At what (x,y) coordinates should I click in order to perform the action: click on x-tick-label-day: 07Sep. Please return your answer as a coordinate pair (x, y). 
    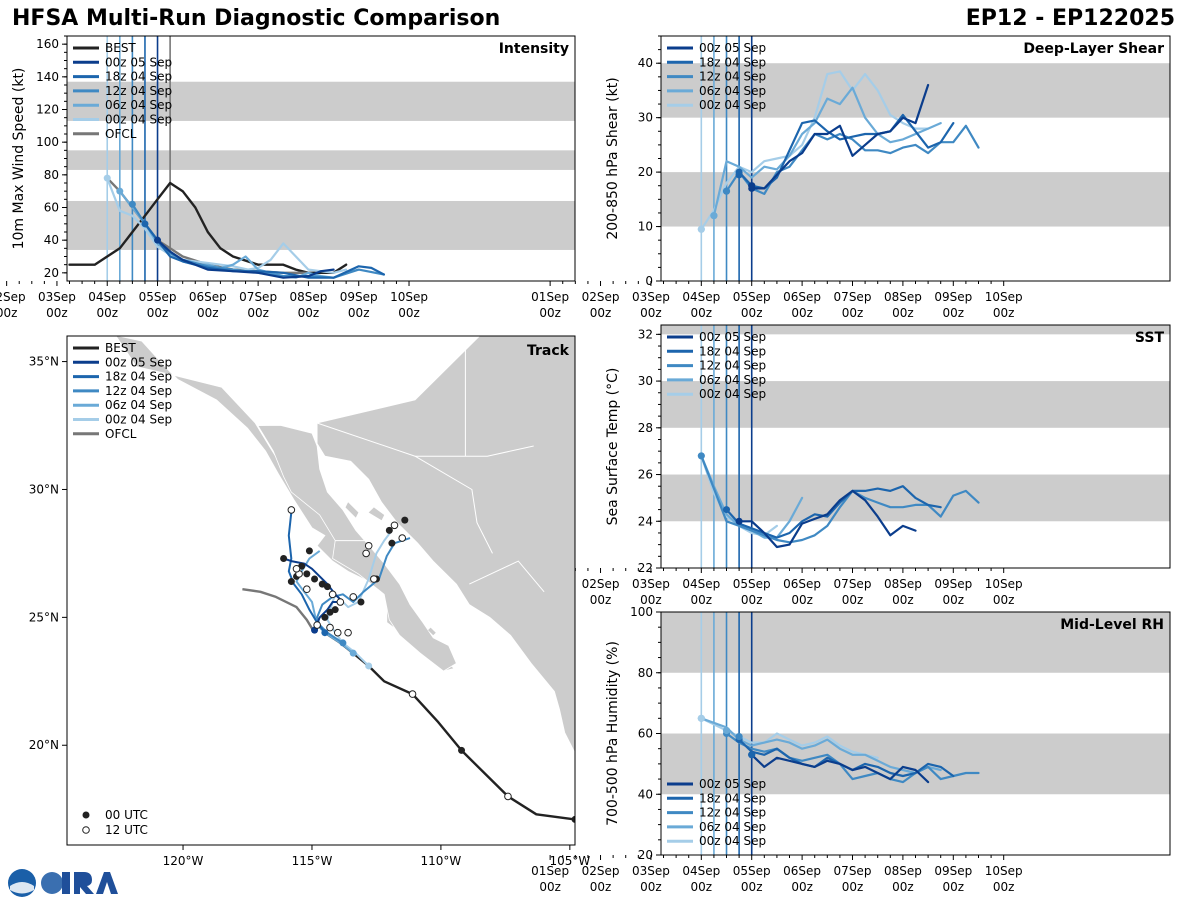
    Looking at the image, I should click on (853, 871).